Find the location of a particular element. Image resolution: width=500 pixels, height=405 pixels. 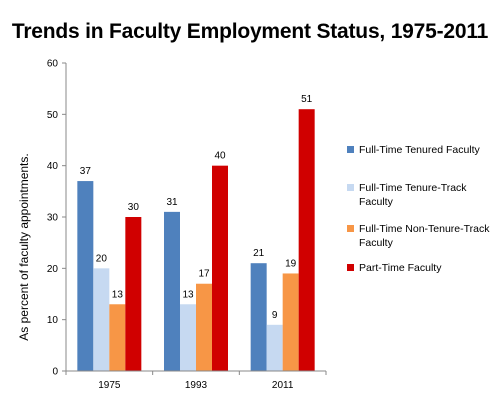

y-tick-label-10: 10 is located at coordinates (53, 320).